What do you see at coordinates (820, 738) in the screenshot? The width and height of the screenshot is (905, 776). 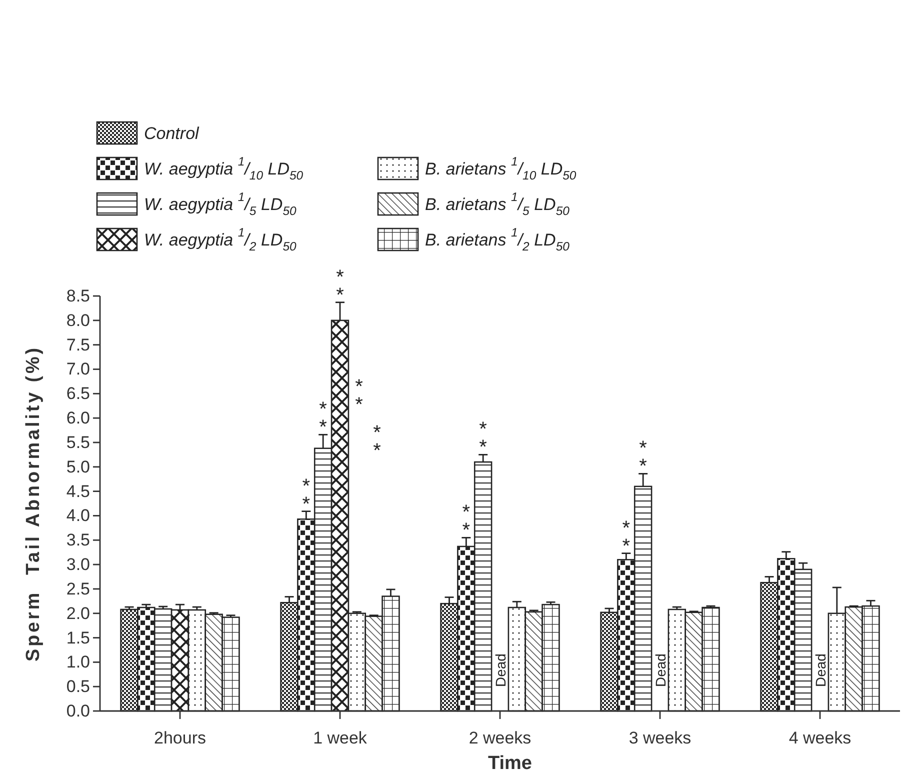 I see `x-tick-label: 4 weeks` at bounding box center [820, 738].